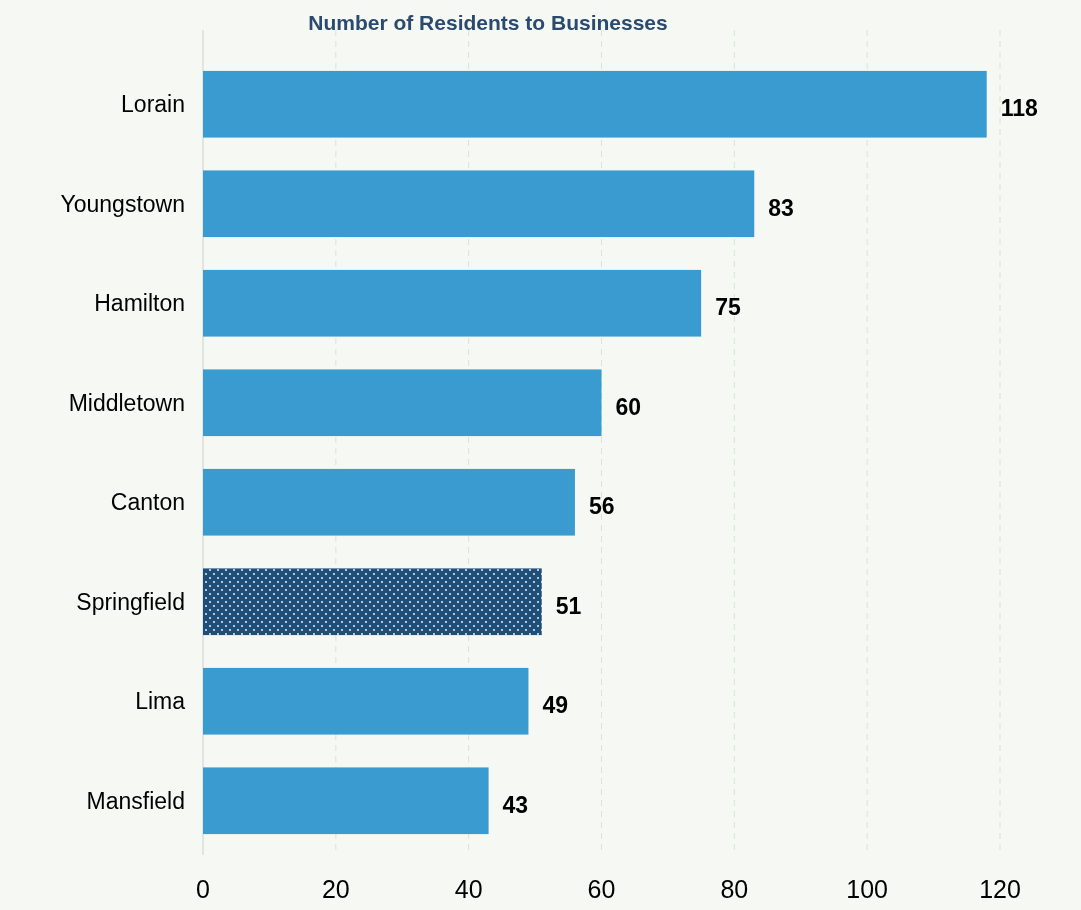 Image resolution: width=1081 pixels, height=910 pixels. What do you see at coordinates (601, 506) in the screenshot?
I see `data-label: 56` at bounding box center [601, 506].